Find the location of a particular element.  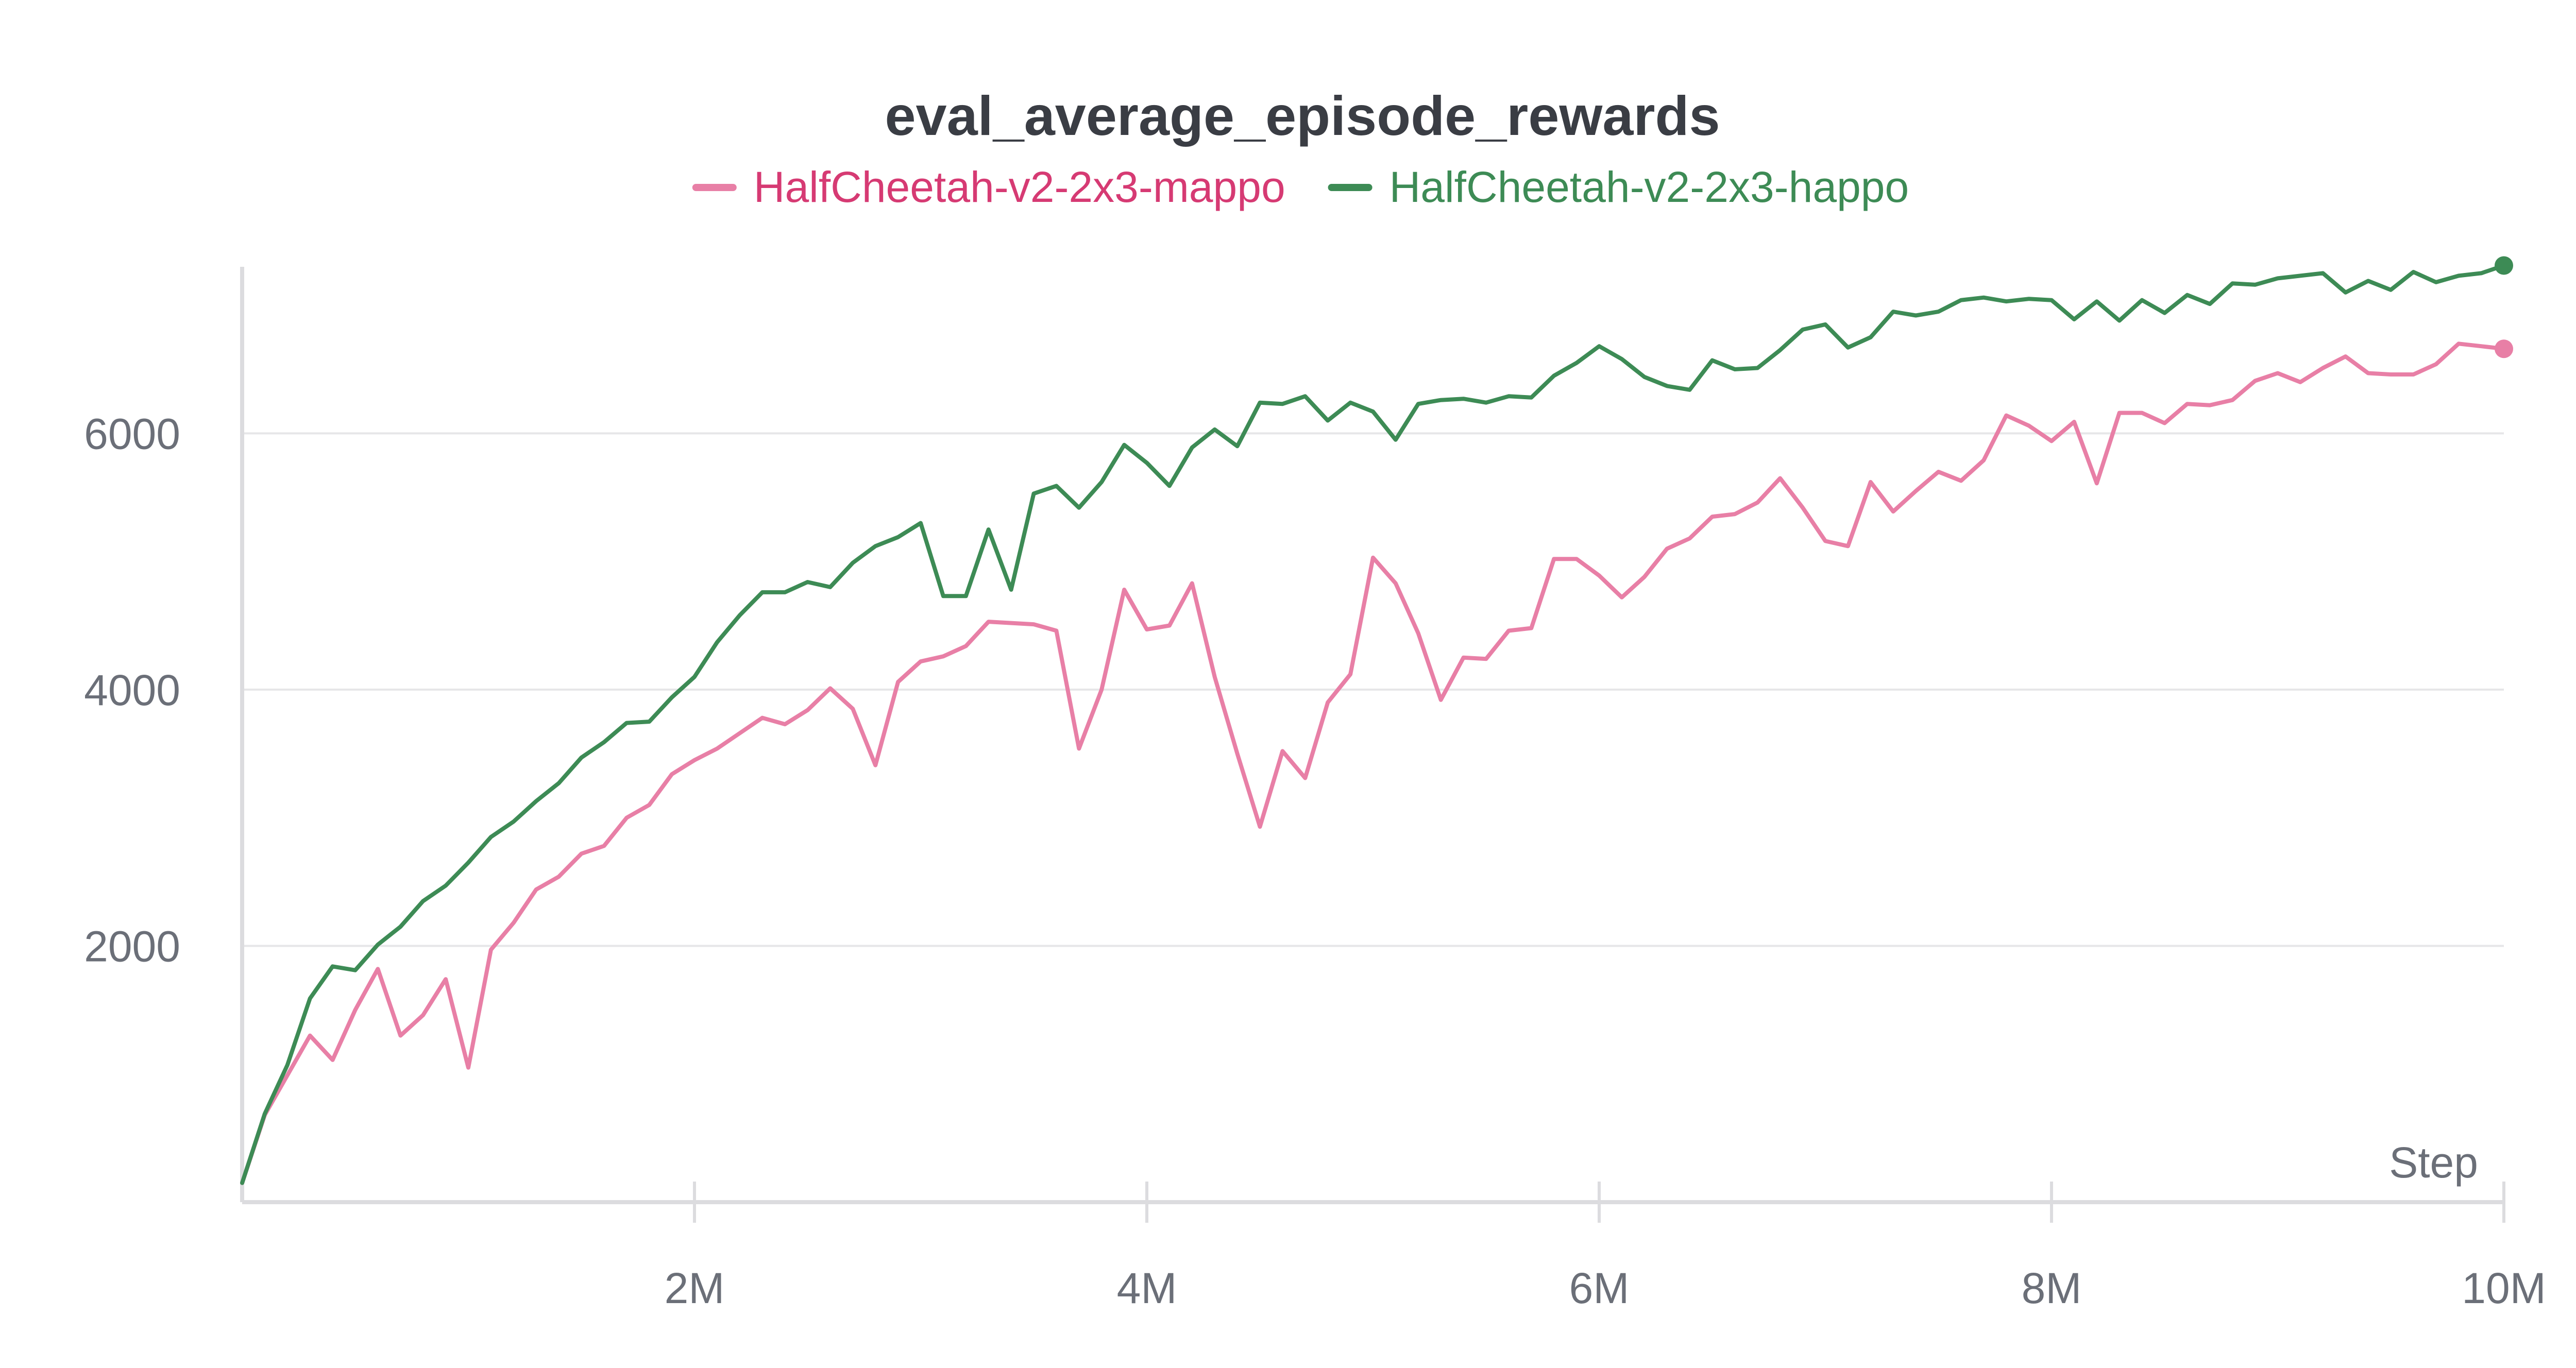

x-tick-label: 2M is located at coordinates (695, 1288).